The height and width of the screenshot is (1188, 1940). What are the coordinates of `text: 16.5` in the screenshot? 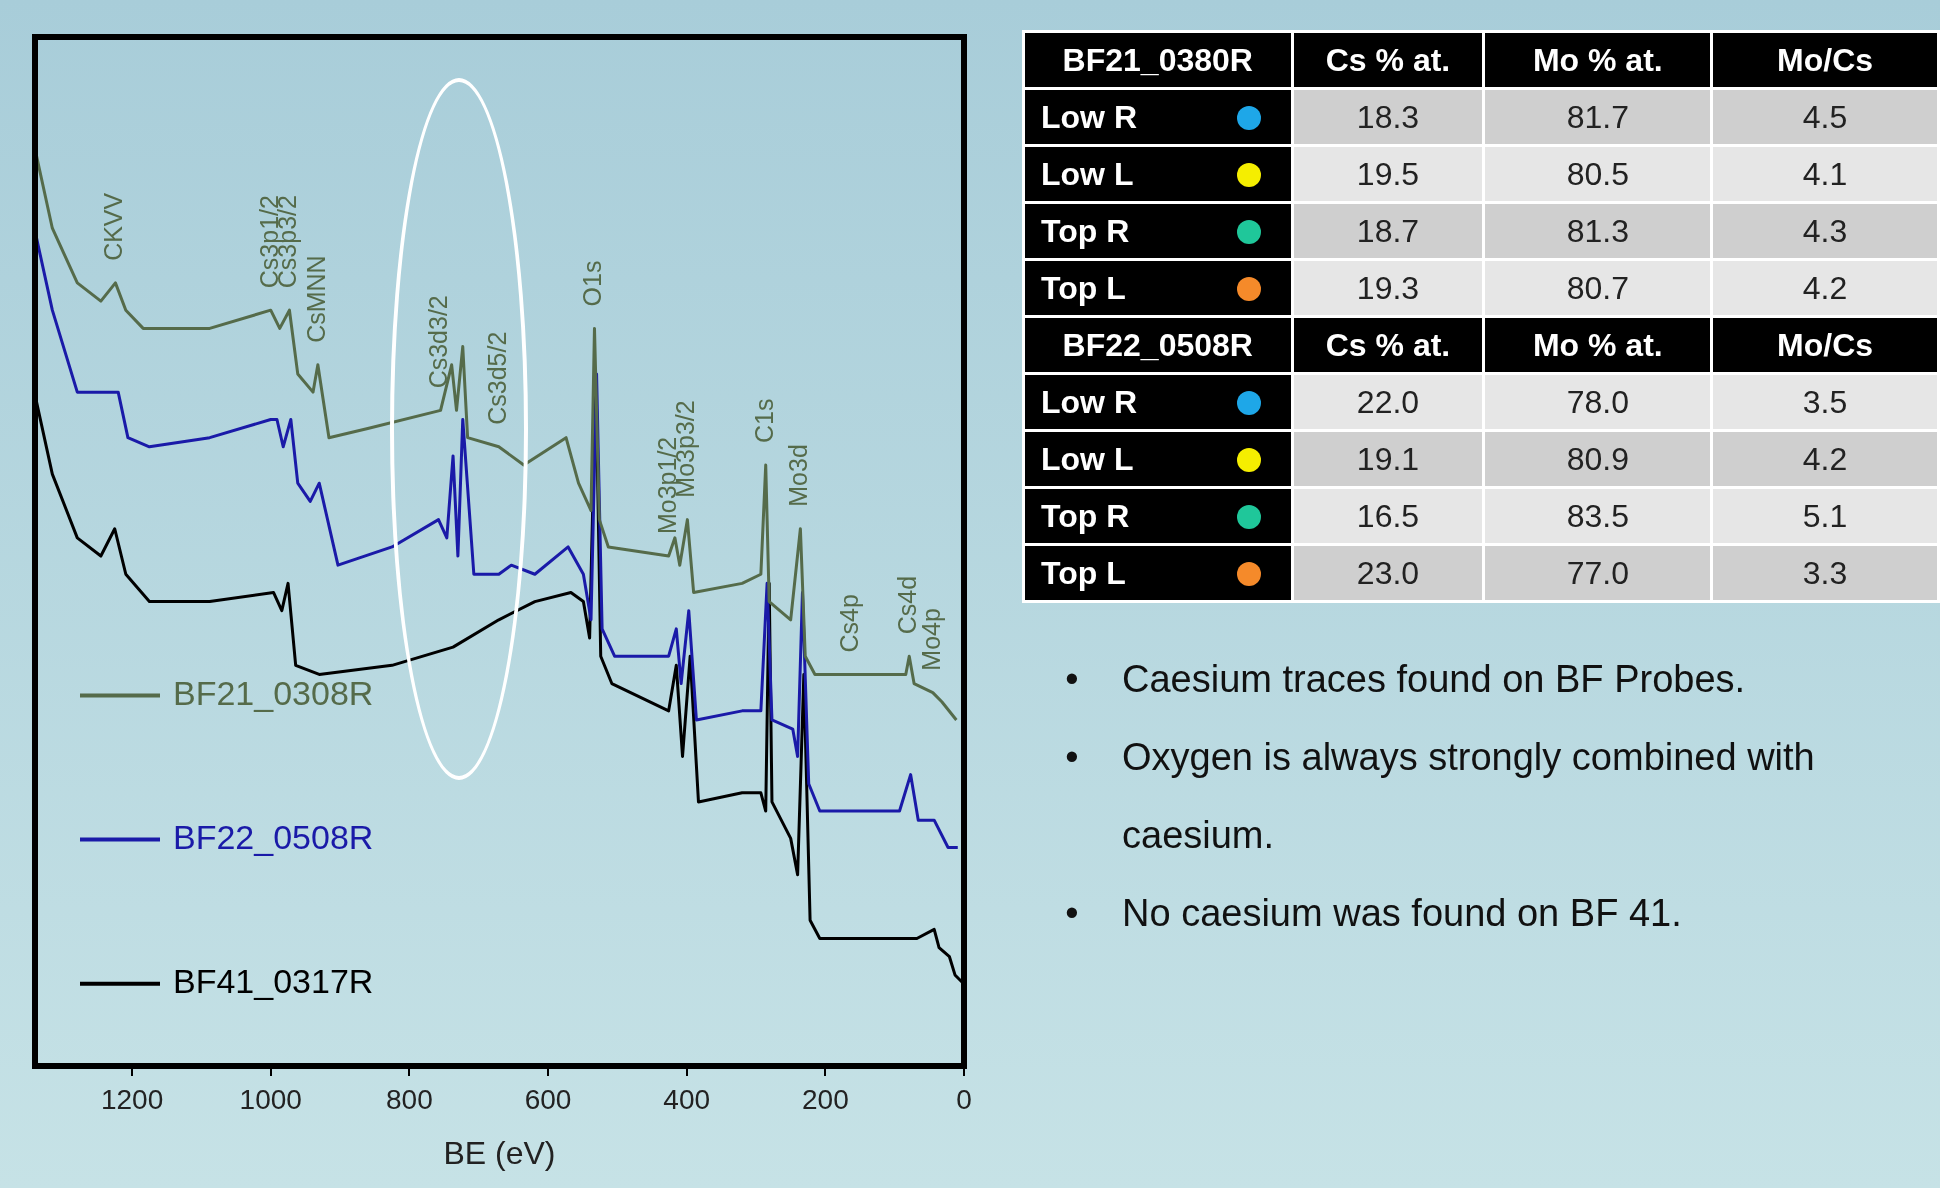 It's located at (1388, 516).